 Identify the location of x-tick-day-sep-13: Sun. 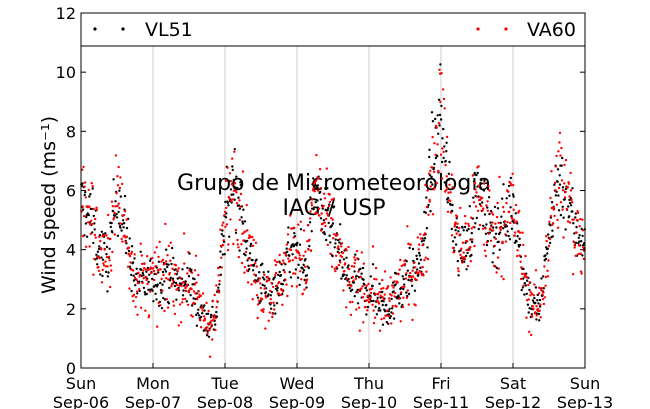
(585, 383).